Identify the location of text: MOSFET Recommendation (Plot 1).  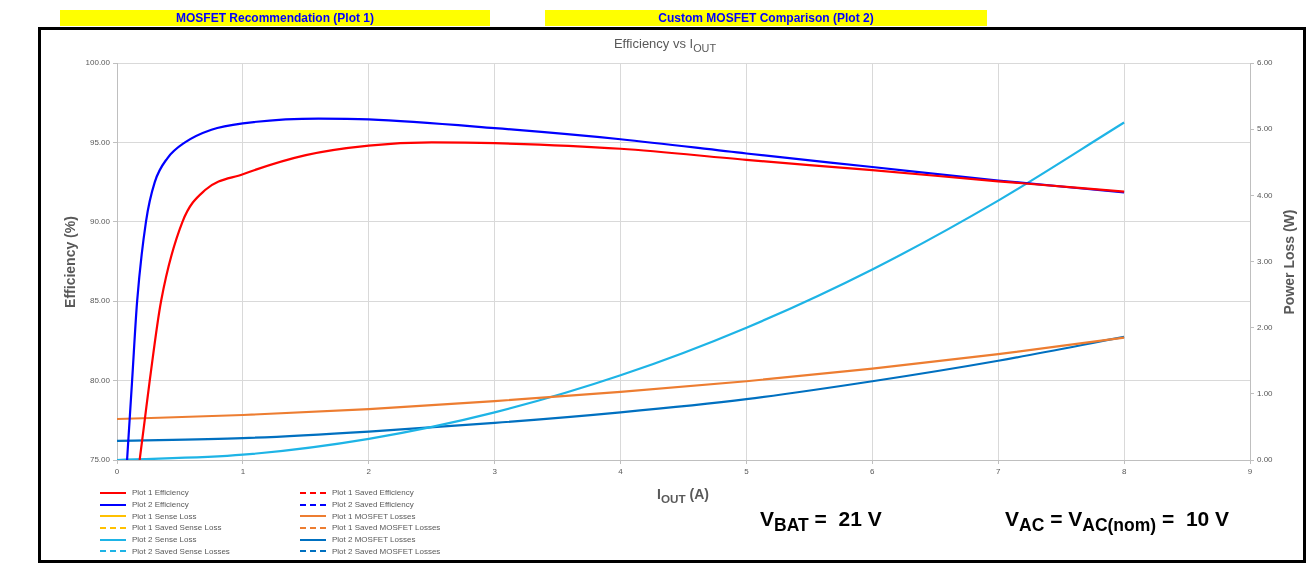
(275, 18).